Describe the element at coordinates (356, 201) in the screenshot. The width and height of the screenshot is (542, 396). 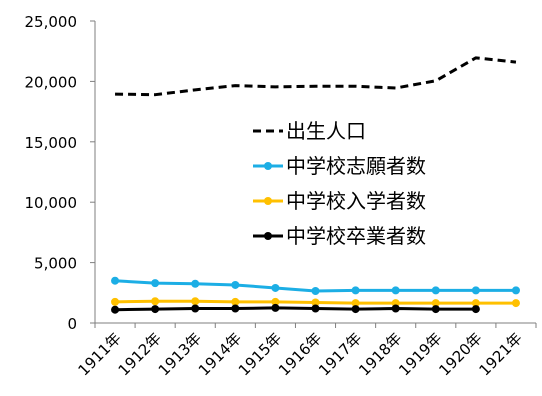
I see `legend-label: 中学校入学者数` at that location.